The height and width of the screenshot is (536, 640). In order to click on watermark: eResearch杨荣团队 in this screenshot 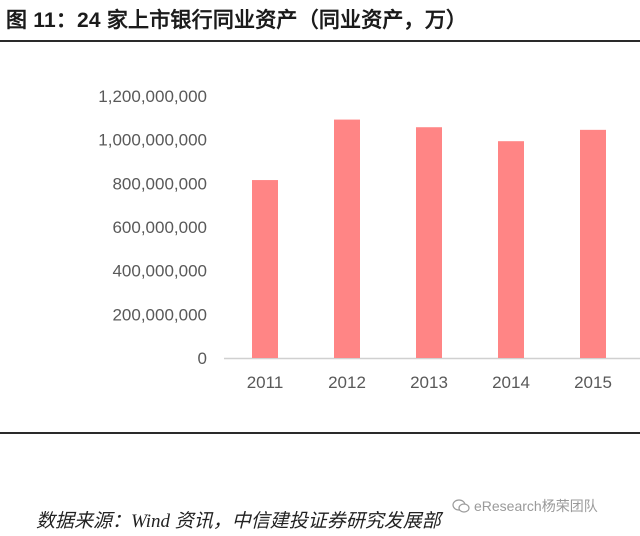, I will do `click(525, 506)`.